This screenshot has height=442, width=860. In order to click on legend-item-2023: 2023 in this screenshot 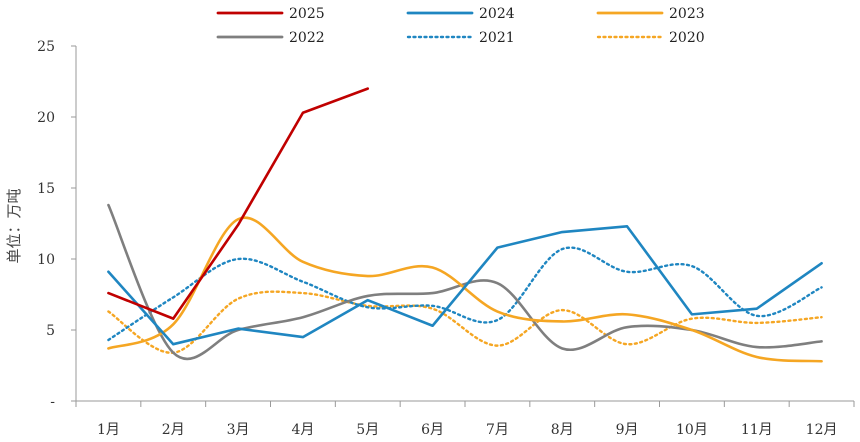, I will do `click(650, 14)`.